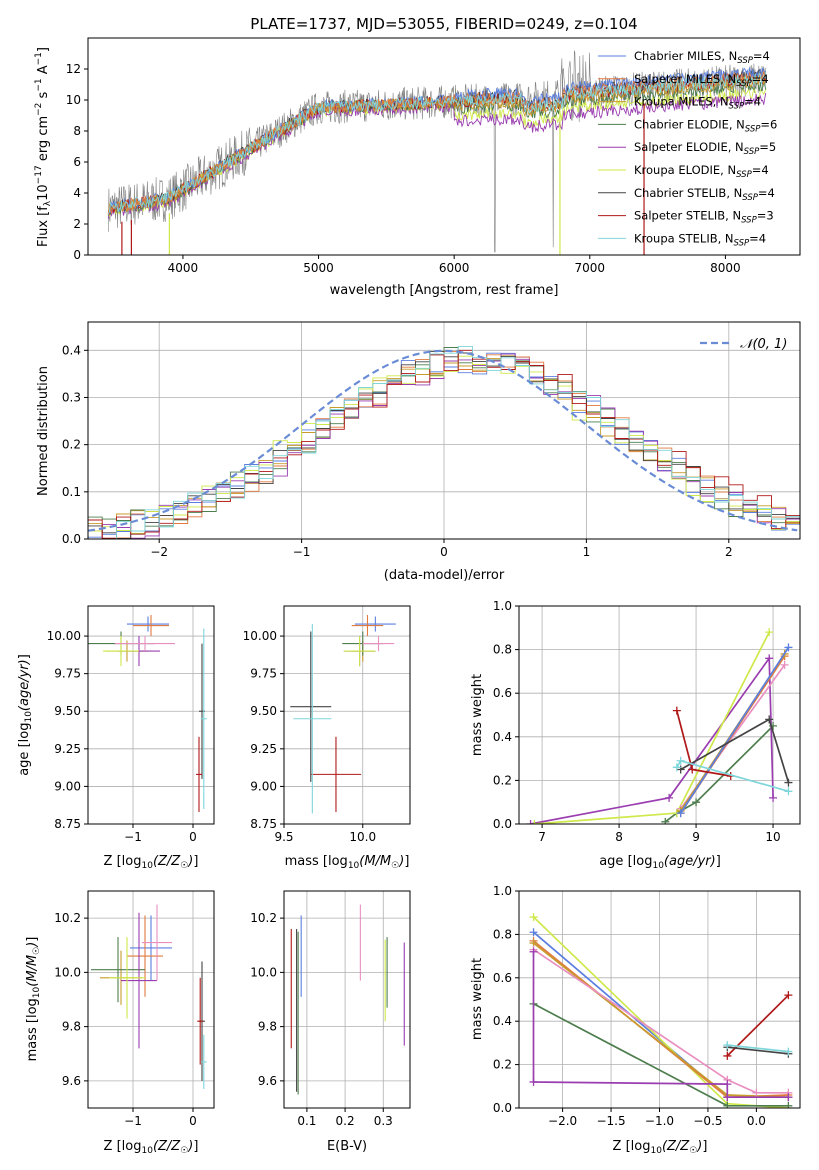 Image resolution: width=819 pixels, height=1170 pixels. I want to click on age-vs-z-plot-area, so click(151, 715).